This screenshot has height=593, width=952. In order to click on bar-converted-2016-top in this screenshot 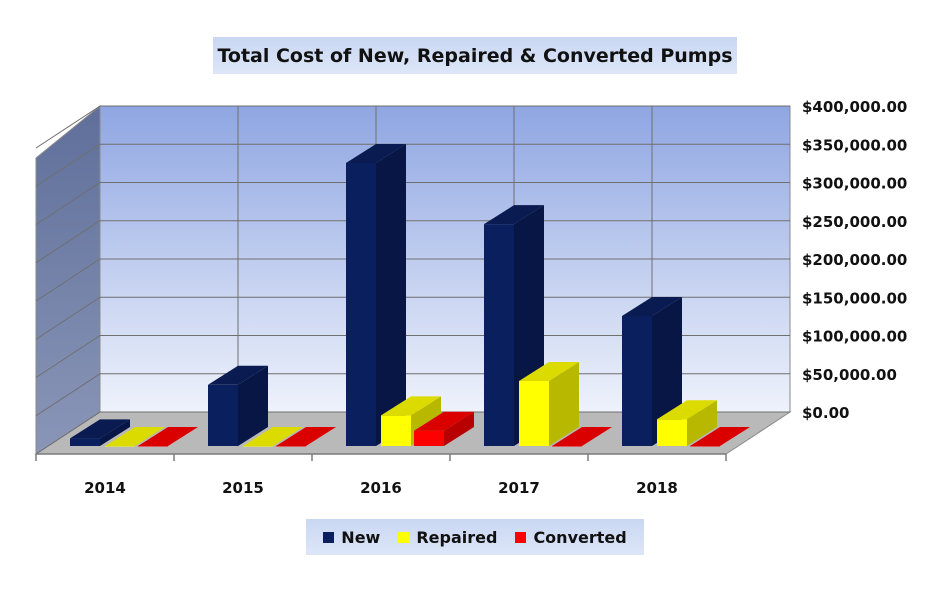, I will do `click(444, 421)`.